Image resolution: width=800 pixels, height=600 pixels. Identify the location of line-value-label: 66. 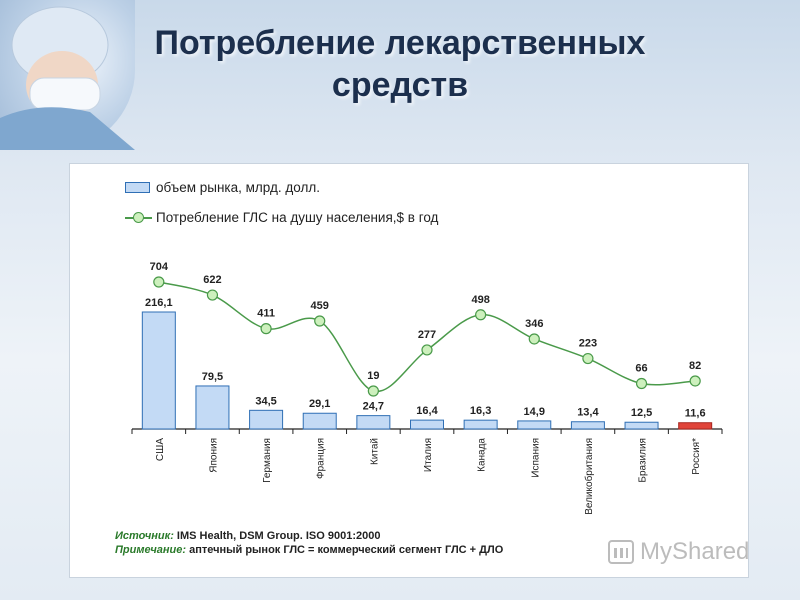
(641, 369).